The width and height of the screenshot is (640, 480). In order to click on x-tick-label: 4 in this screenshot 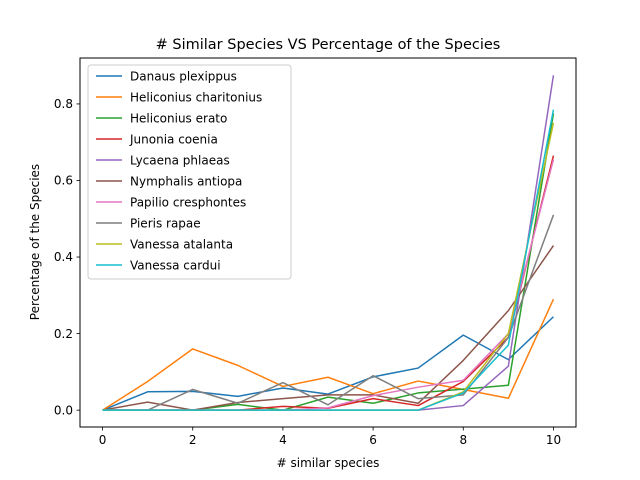, I will do `click(283, 440)`.